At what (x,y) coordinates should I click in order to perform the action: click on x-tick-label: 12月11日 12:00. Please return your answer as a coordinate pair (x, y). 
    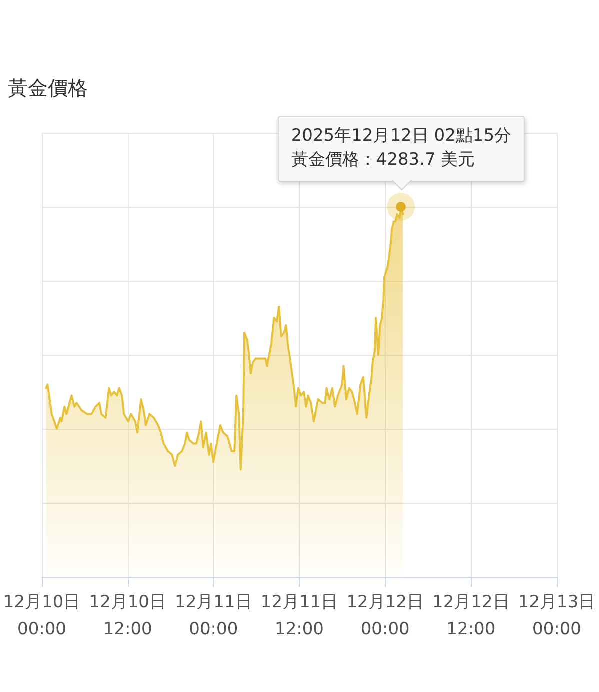
    Looking at the image, I should click on (299, 616).